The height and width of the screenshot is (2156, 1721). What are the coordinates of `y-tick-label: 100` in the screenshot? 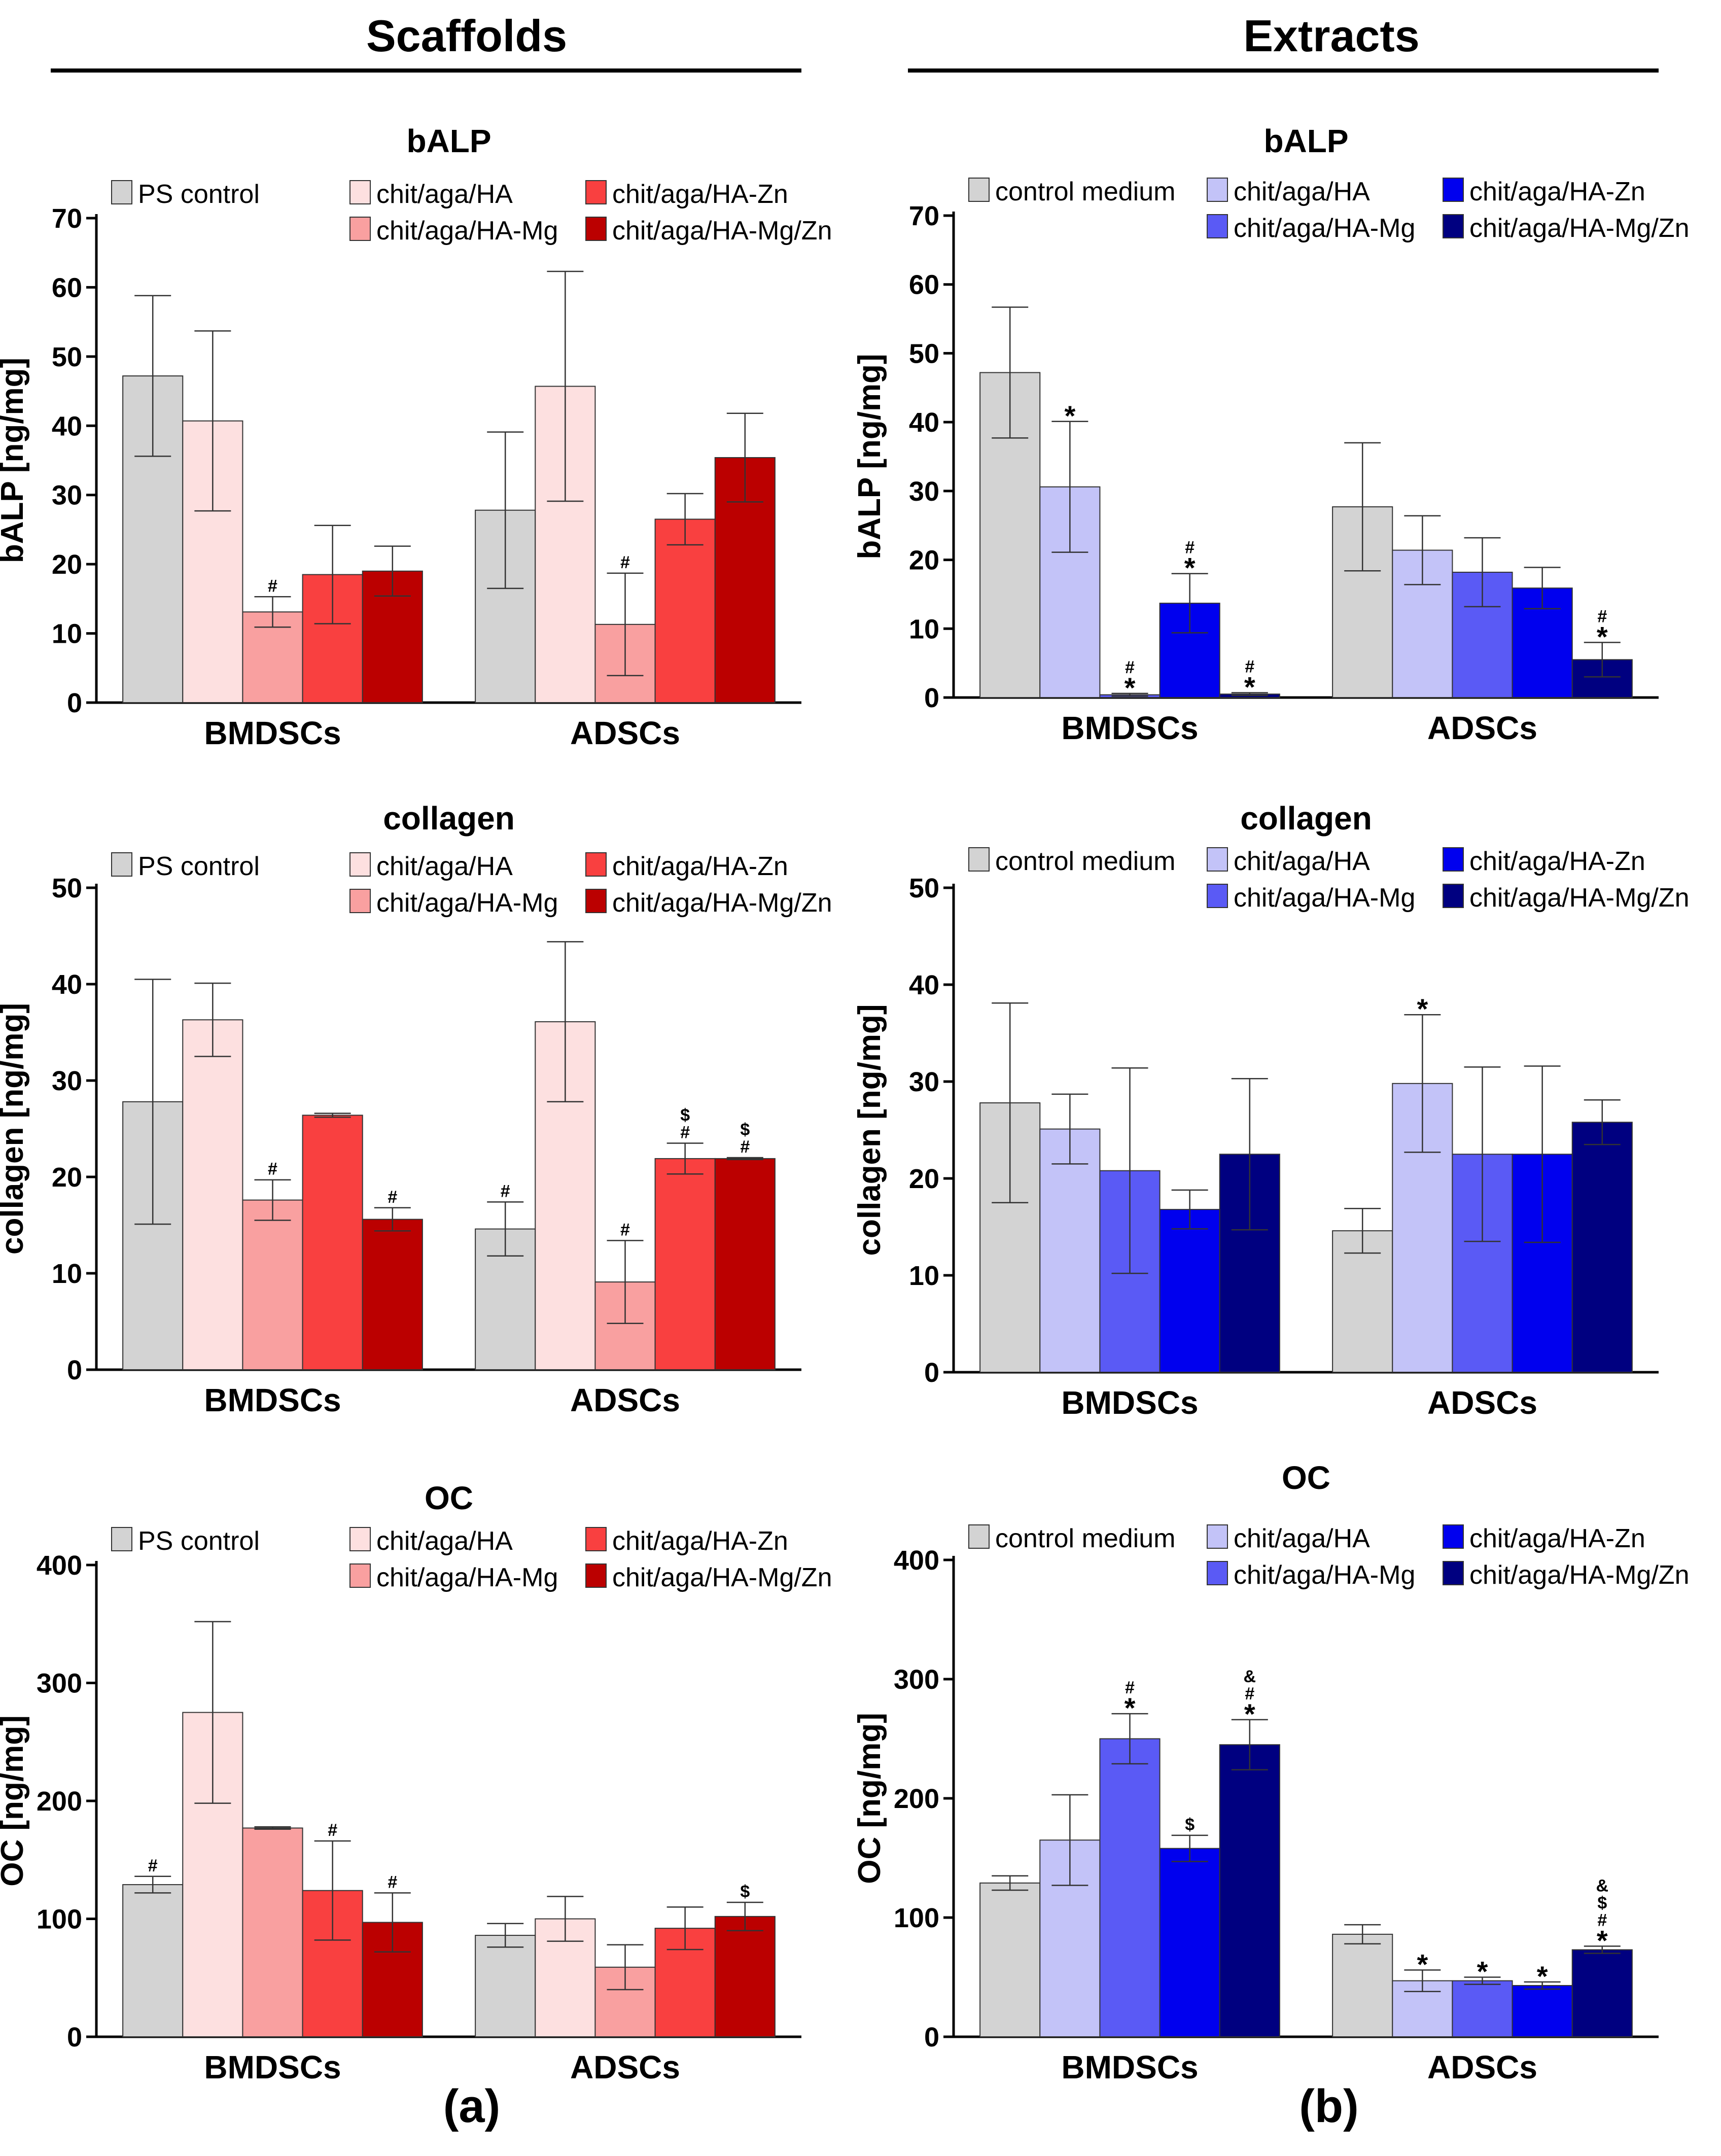 It's located at (916, 1918).